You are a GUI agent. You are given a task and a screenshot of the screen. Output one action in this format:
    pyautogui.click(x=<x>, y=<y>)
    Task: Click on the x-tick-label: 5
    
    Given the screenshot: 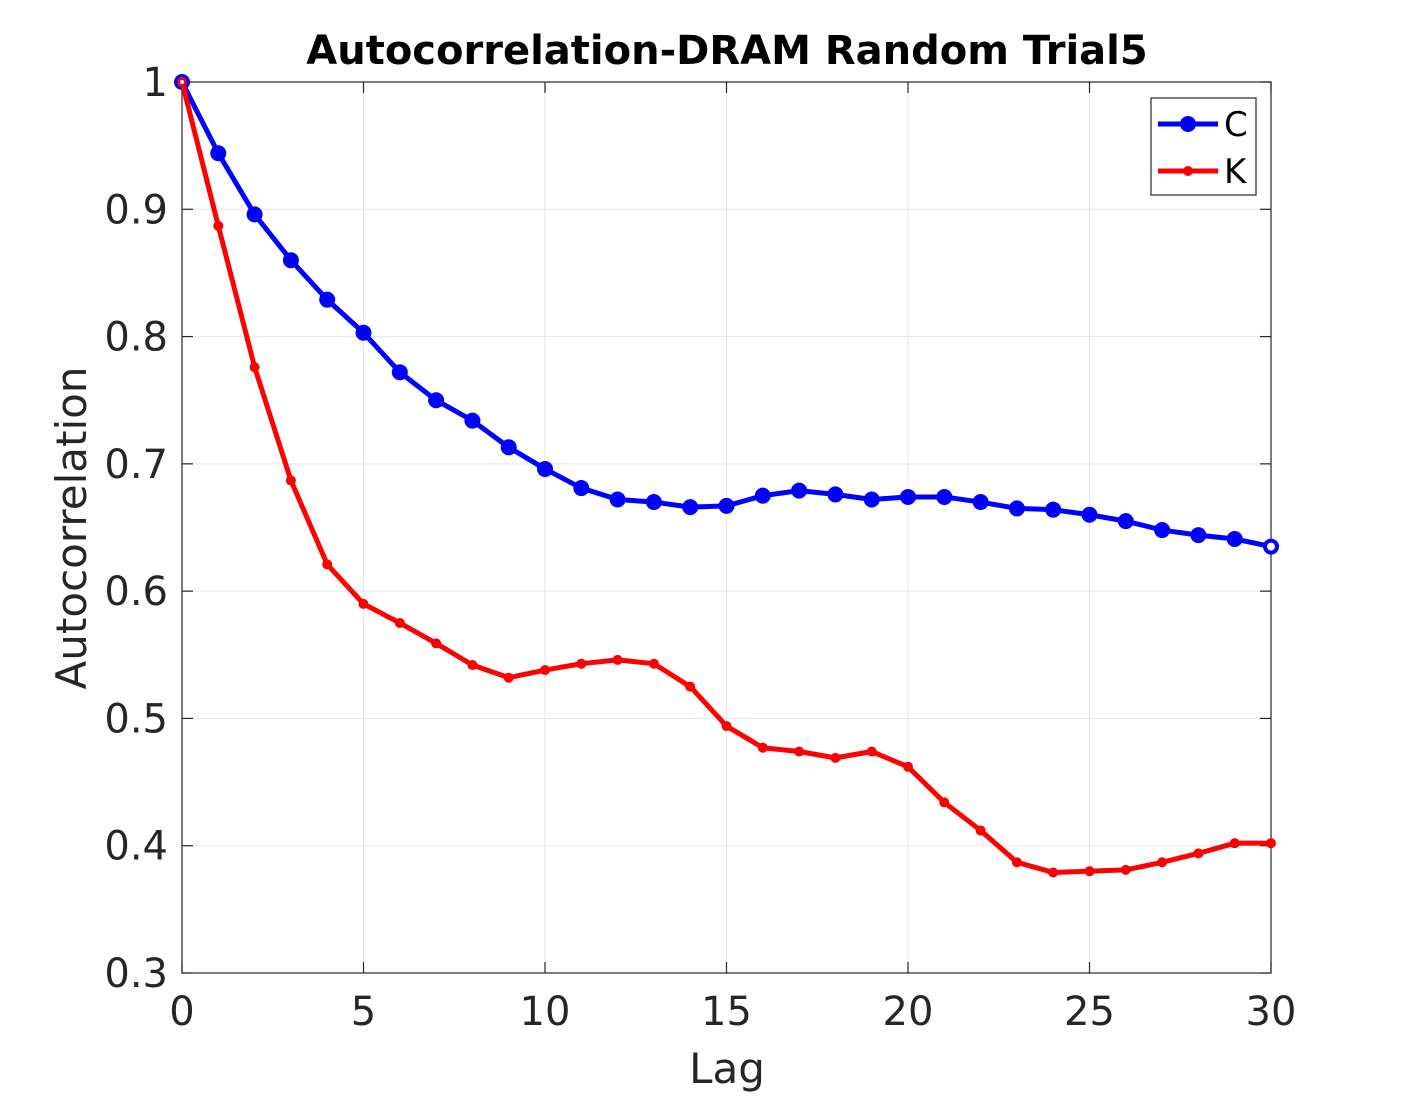 What is the action you would take?
    pyautogui.click(x=363, y=1012)
    